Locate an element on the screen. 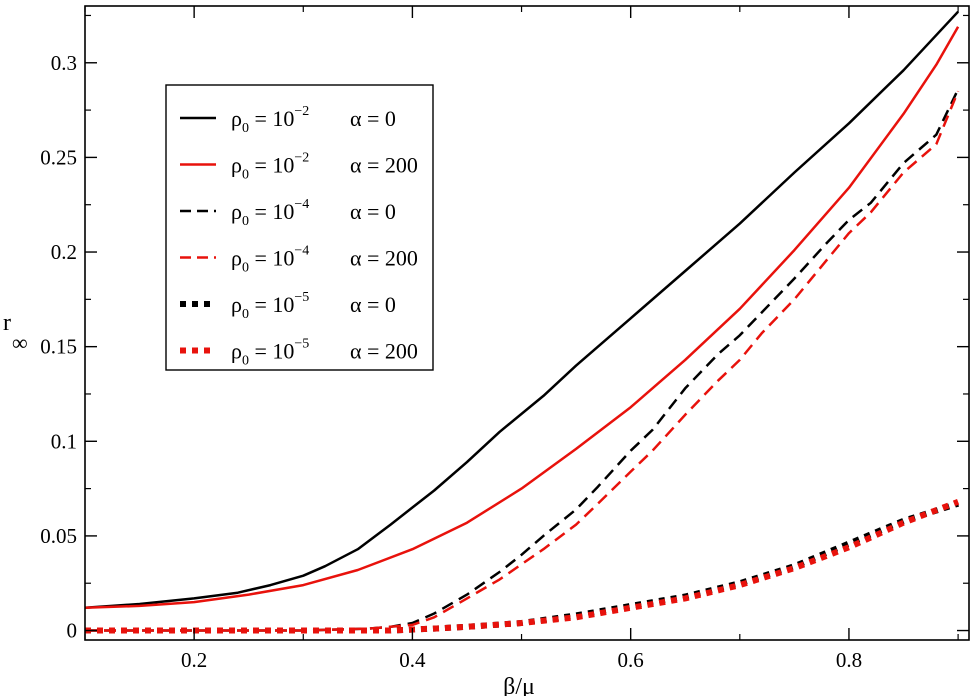  x-tick-label: 0.6 is located at coordinates (631, 660).